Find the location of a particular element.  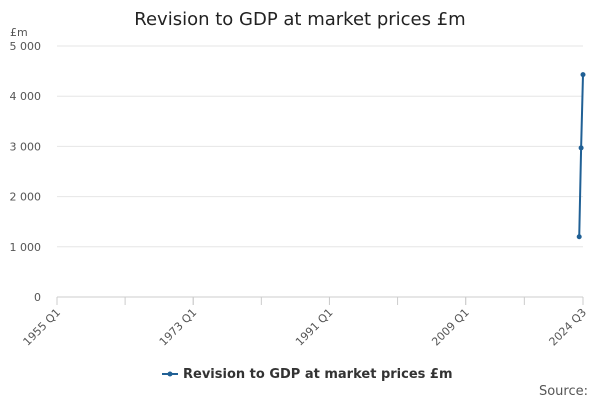

x-tick-label: 2024 Q3 is located at coordinates (568, 327).